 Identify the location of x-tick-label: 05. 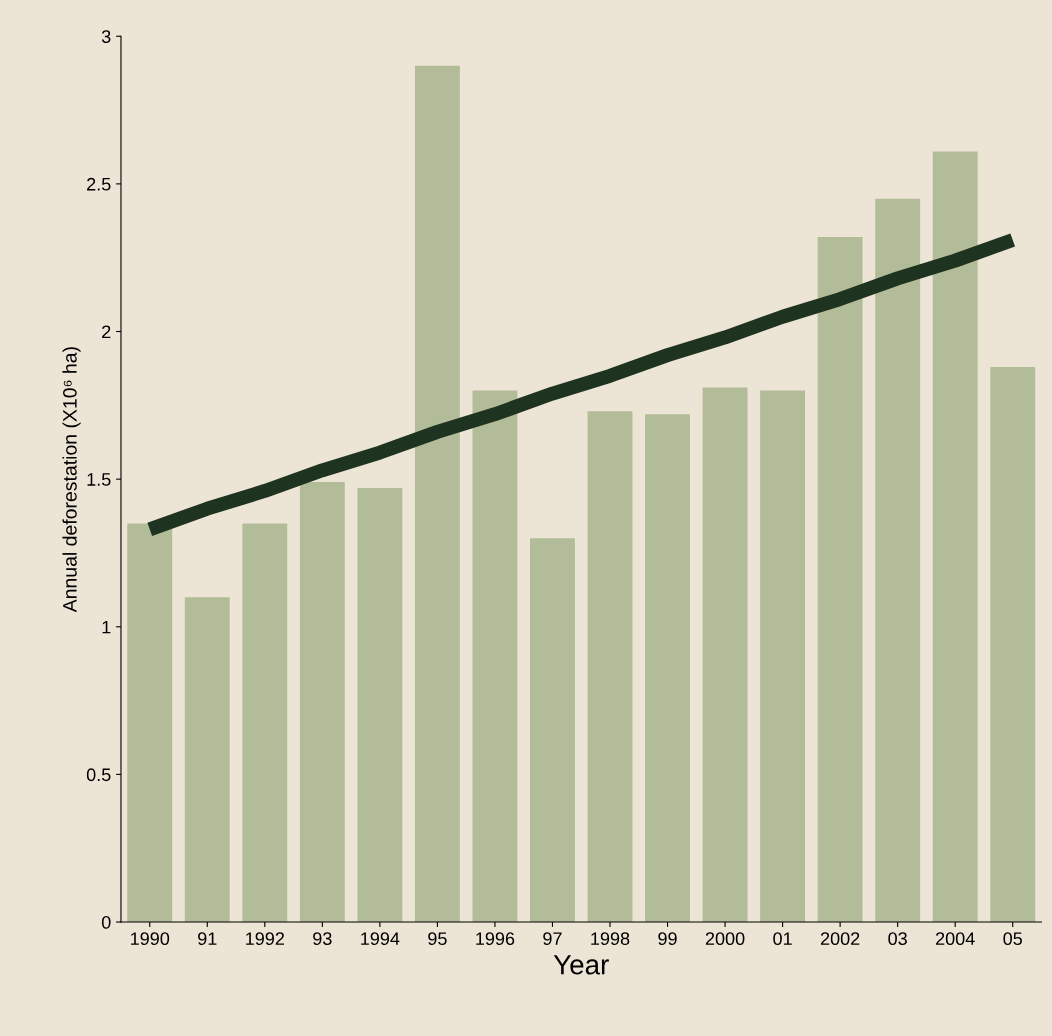
(1012, 939).